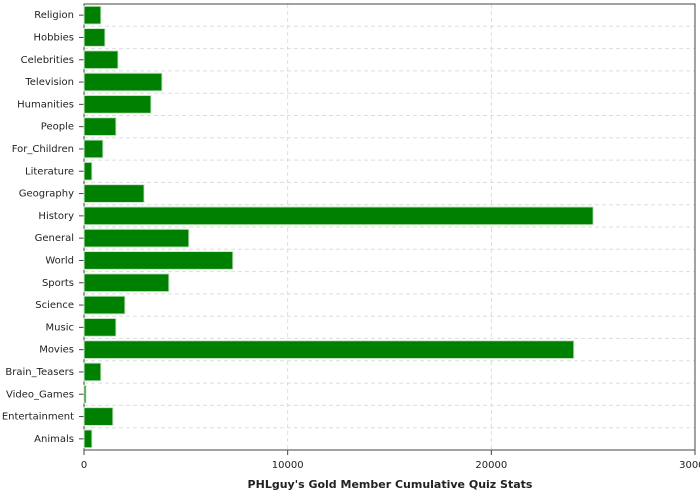 Image resolution: width=700 pixels, height=500 pixels. I want to click on y-tick-label: History, so click(56, 216).